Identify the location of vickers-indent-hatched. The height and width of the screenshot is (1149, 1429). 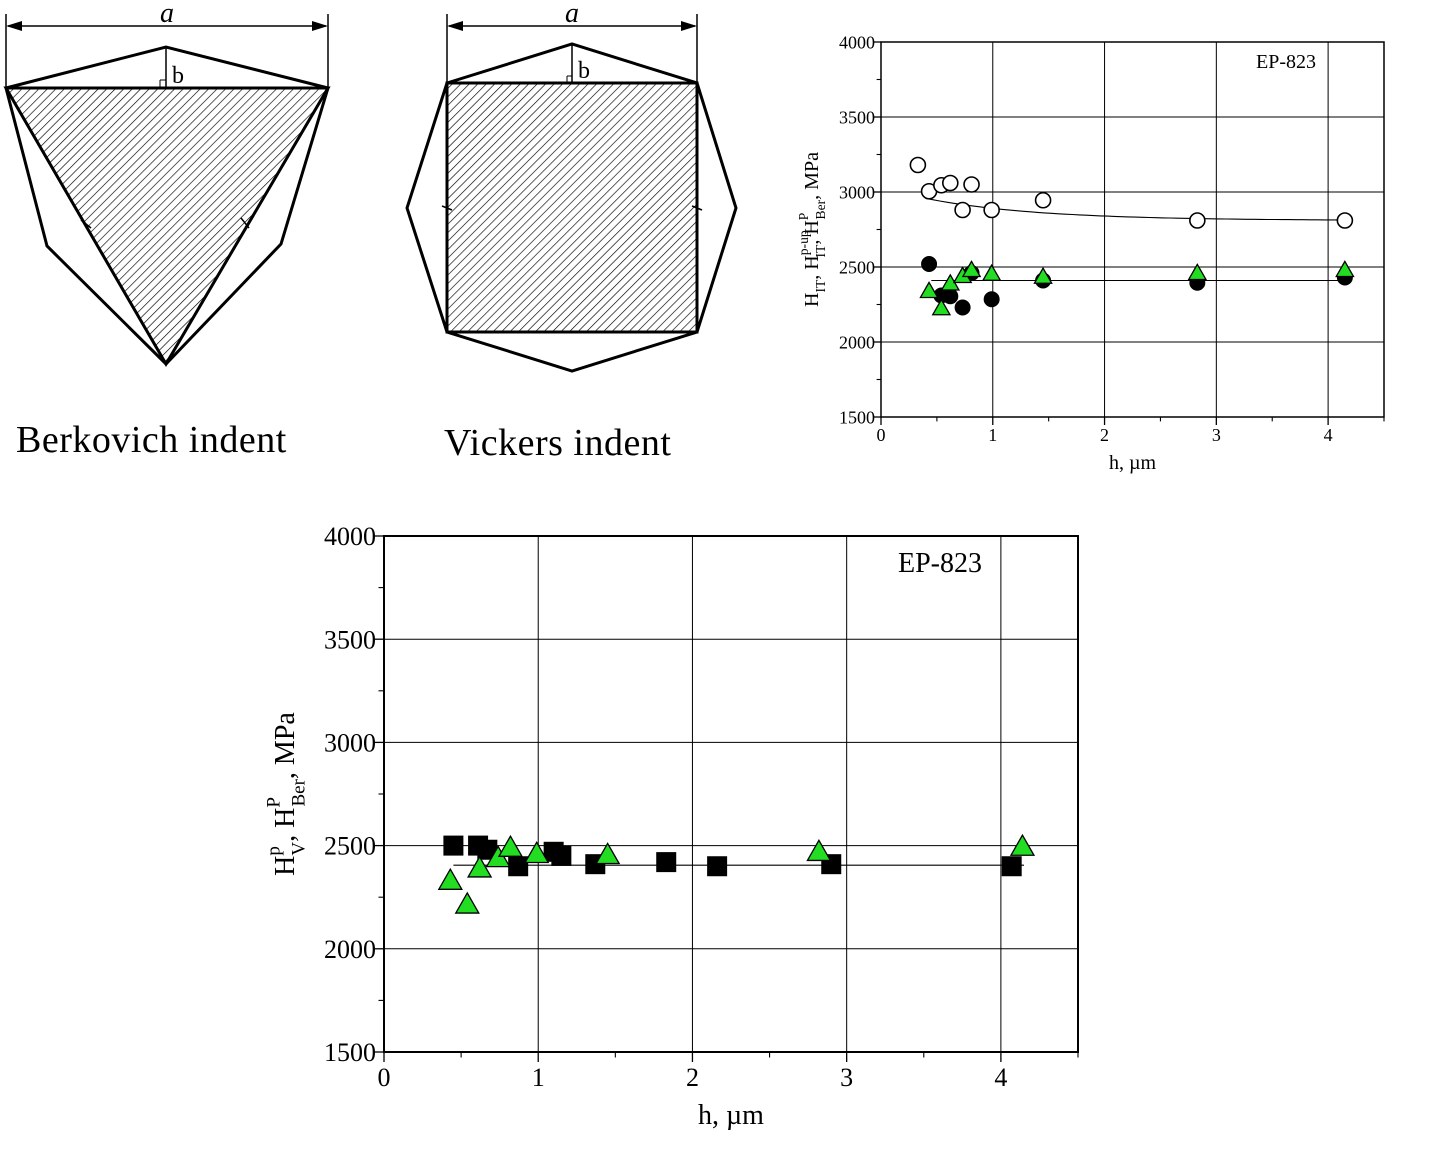
(572, 207).